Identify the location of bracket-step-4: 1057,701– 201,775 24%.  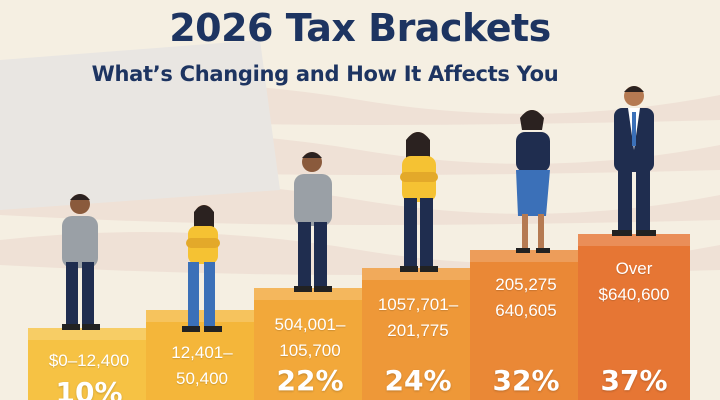
(418, 334).